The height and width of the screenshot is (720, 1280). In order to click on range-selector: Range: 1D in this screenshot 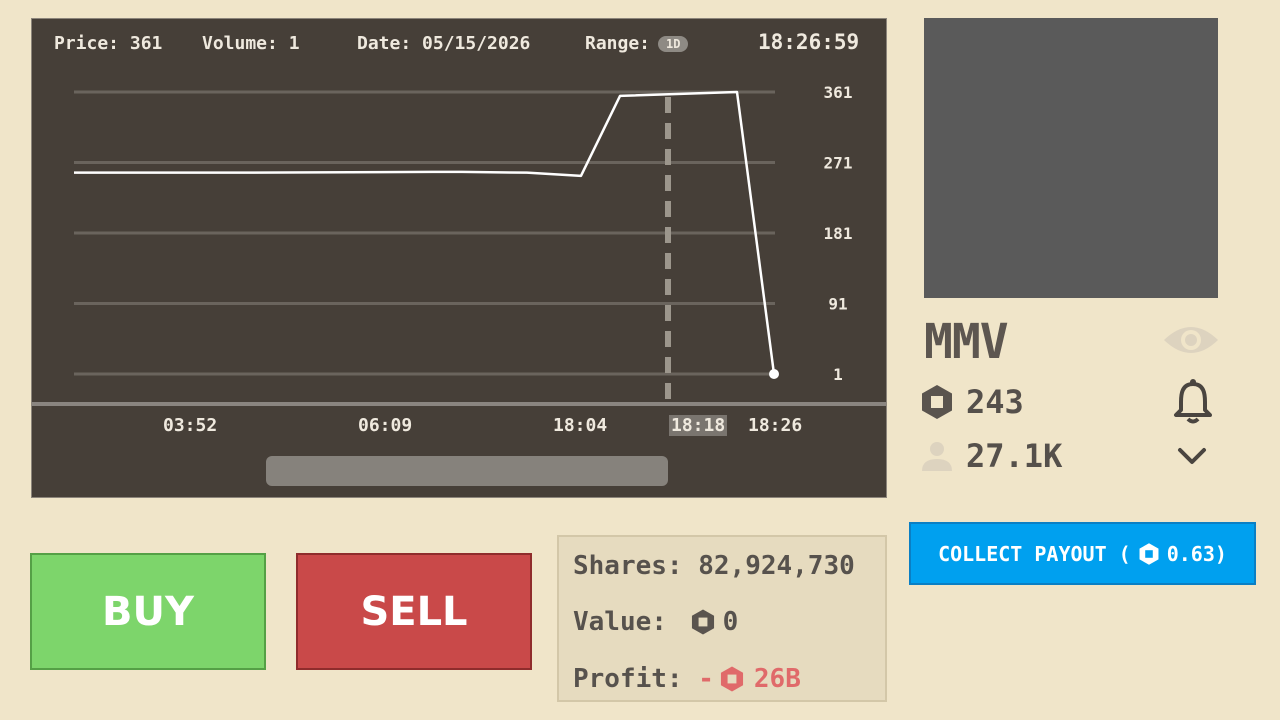, I will do `click(637, 43)`.